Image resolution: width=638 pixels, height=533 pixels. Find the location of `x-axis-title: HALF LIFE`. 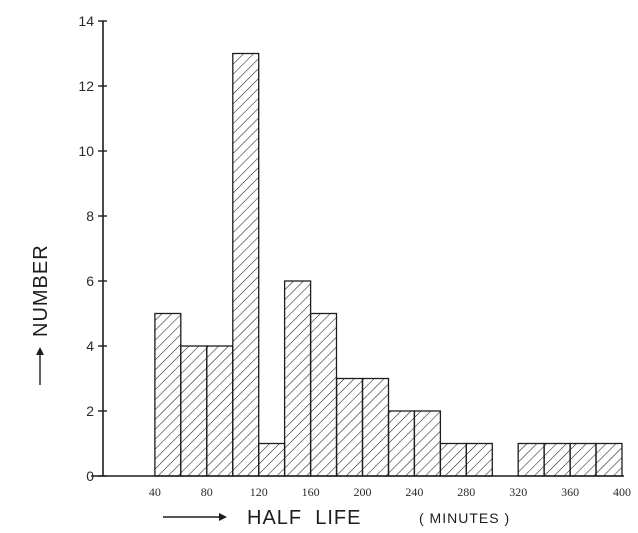

x-axis-title: HALF LIFE is located at coordinates (304, 518).